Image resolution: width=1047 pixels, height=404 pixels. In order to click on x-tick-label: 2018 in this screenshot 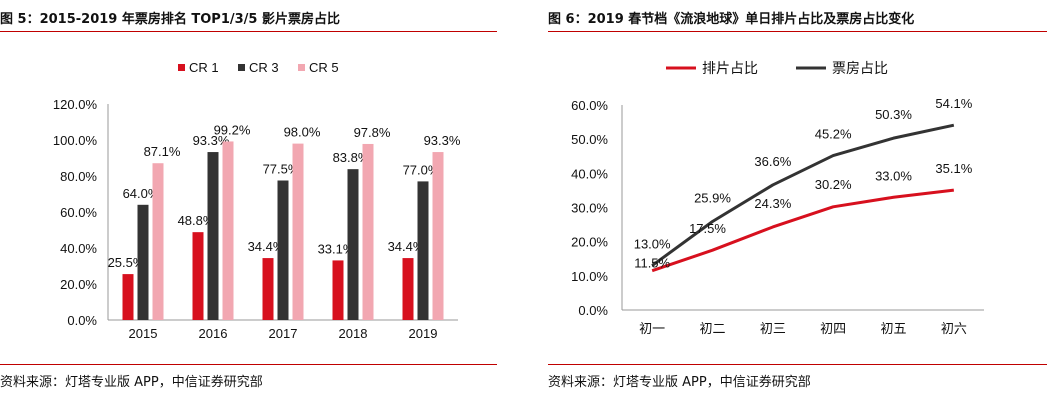, I will do `click(353, 333)`.